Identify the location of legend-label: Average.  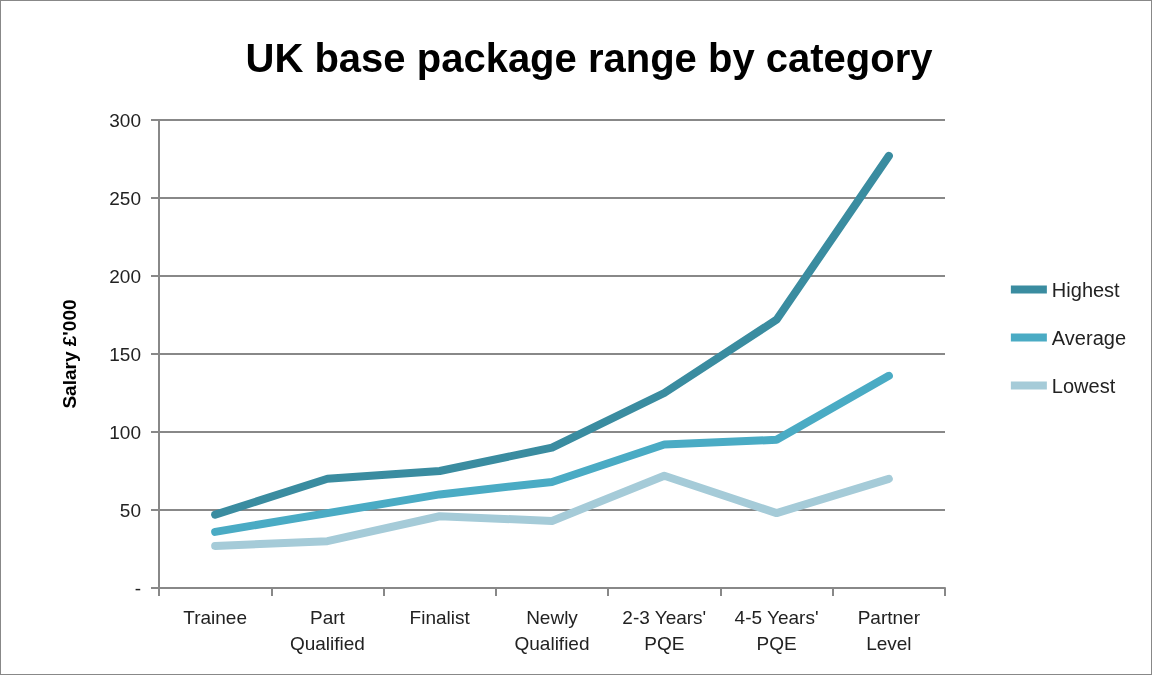
(1089, 337).